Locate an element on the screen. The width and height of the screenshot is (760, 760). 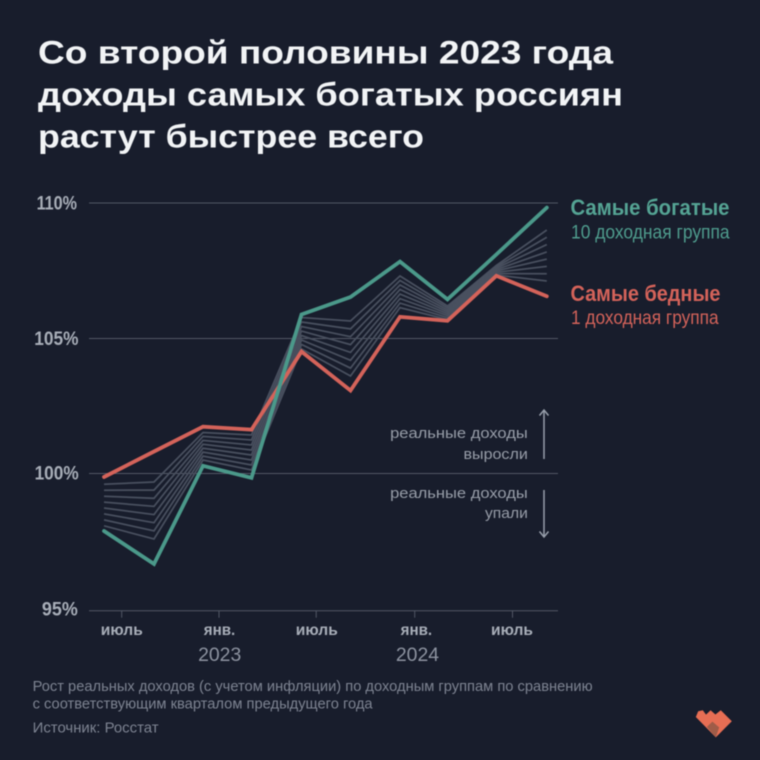
svg-text: Самые бедные is located at coordinates (646, 293).